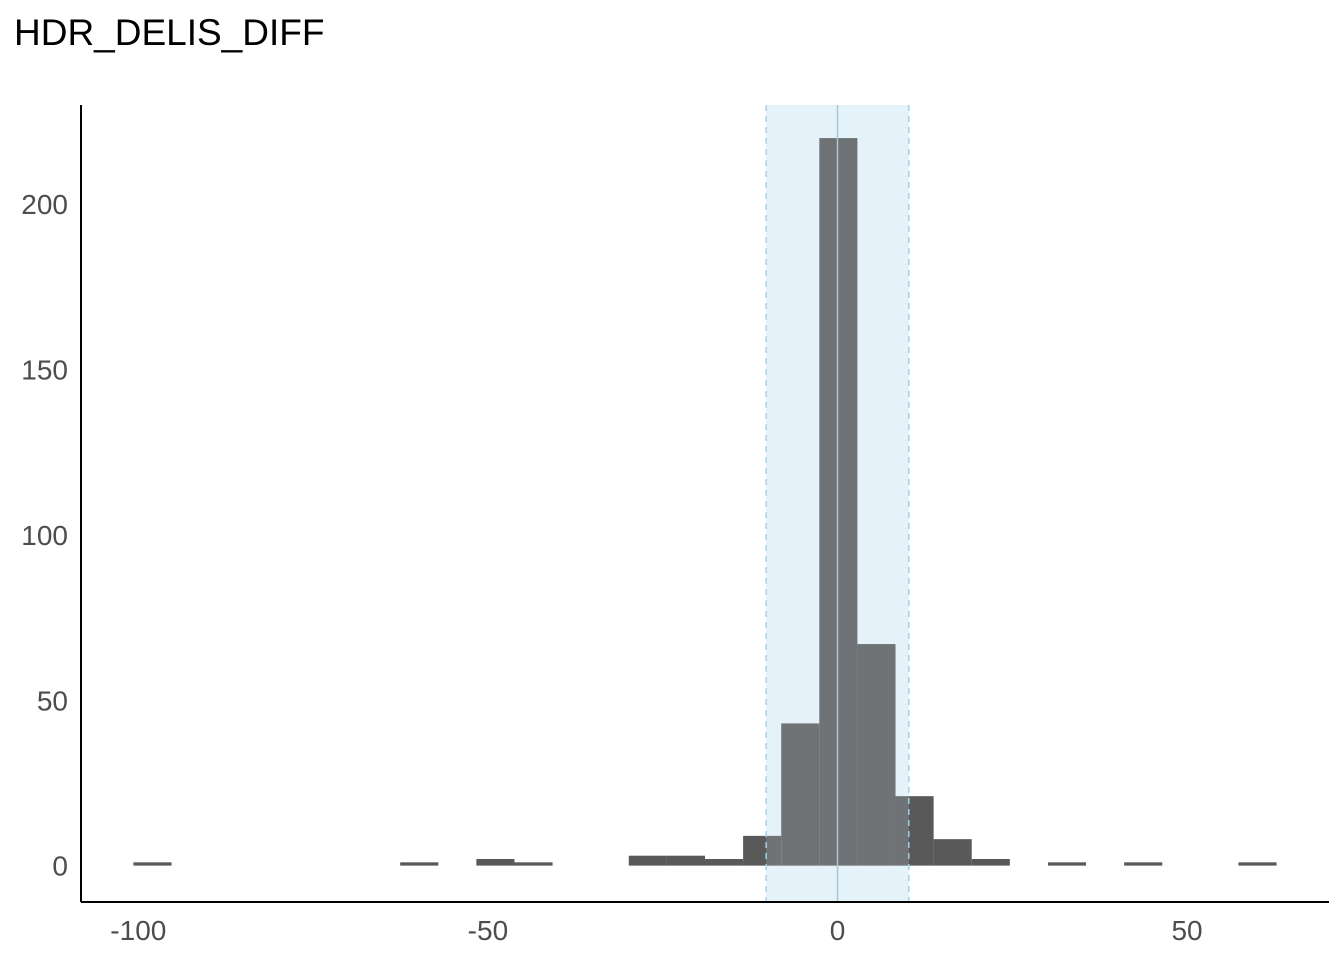 The image size is (1344, 960). Describe the element at coordinates (52, 700) in the screenshot. I see `y-tick-label: 50` at that location.